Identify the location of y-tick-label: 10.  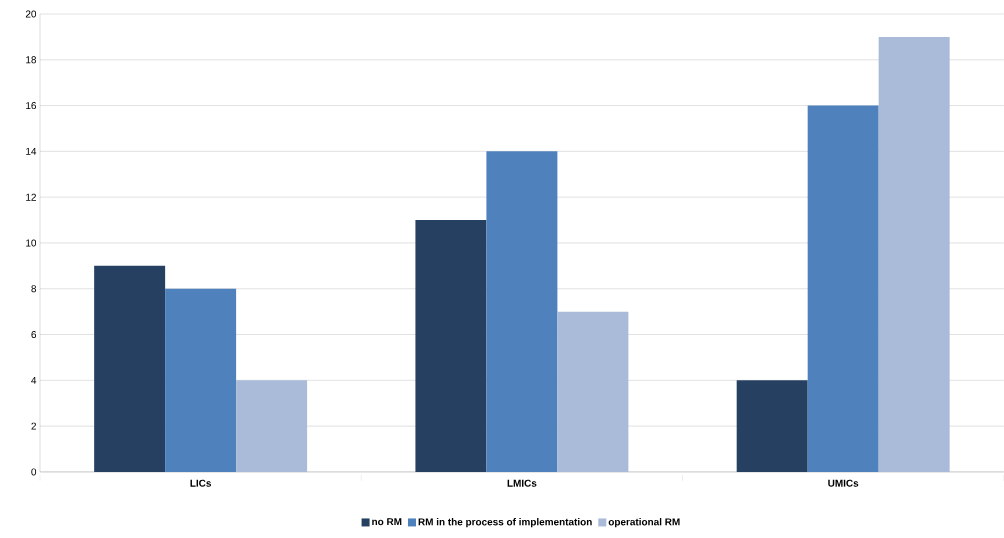
(31, 243).